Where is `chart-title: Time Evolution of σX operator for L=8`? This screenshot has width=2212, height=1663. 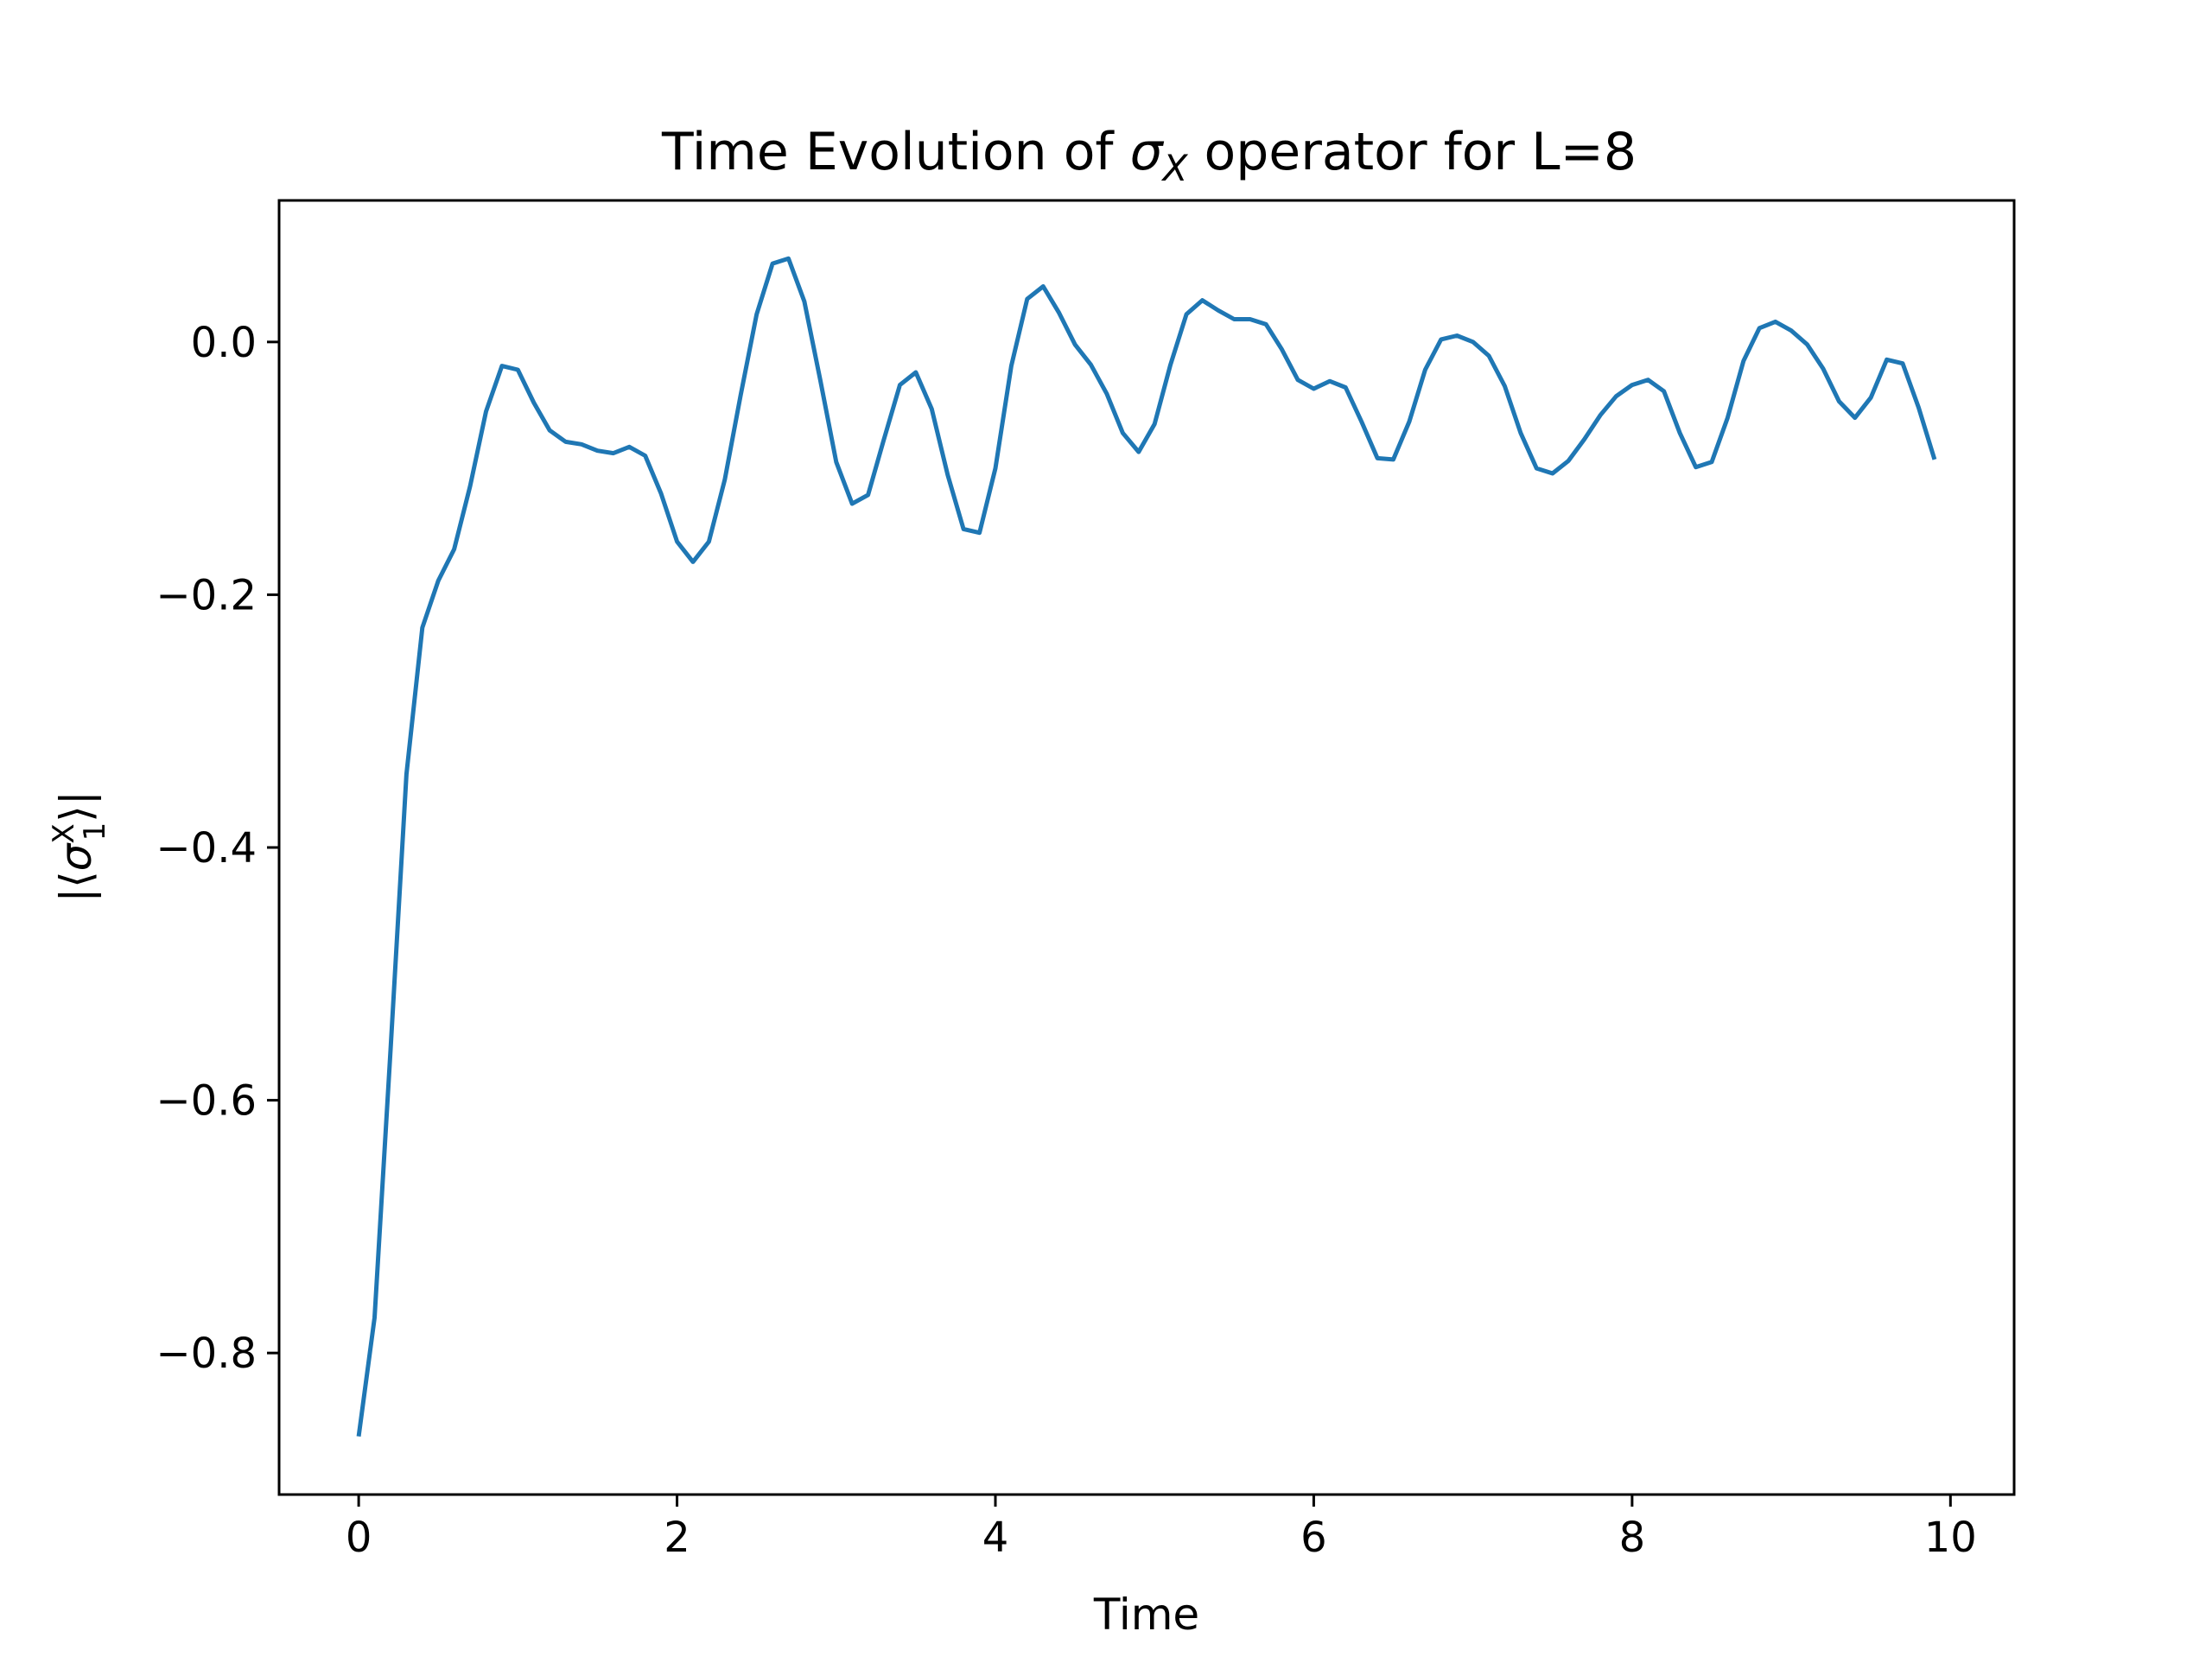 chart-title: Time Evolution of σX operator for L=8 is located at coordinates (1149, 156).